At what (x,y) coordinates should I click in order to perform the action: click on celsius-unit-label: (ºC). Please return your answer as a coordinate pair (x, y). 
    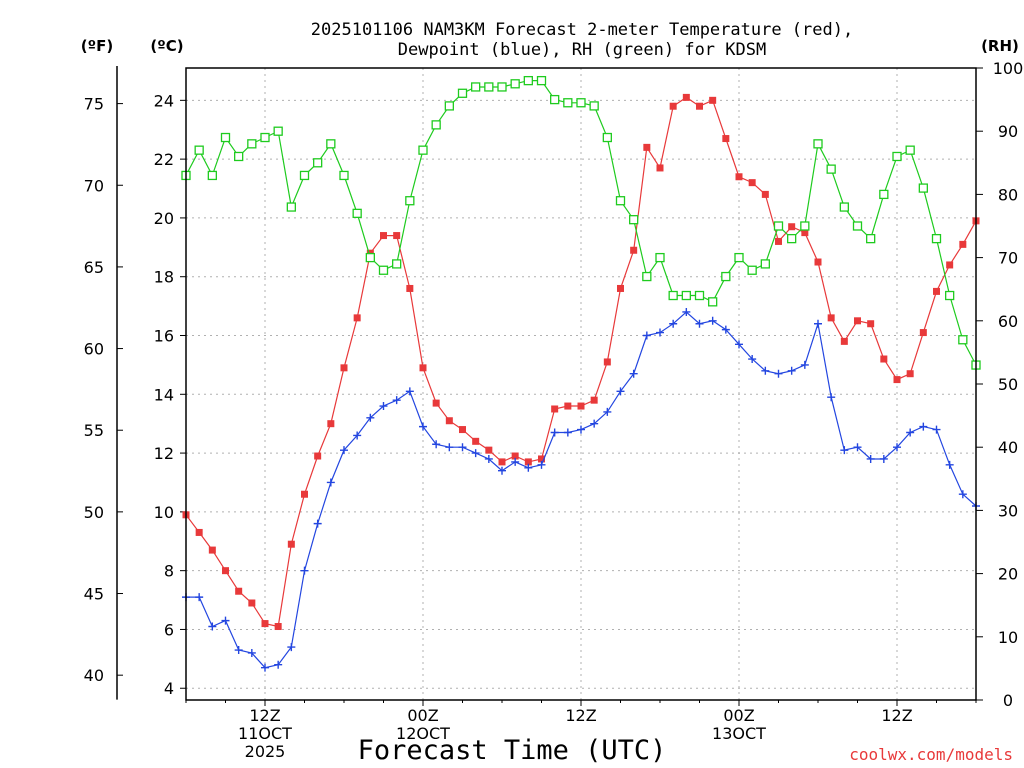
    Looking at the image, I should click on (166, 46).